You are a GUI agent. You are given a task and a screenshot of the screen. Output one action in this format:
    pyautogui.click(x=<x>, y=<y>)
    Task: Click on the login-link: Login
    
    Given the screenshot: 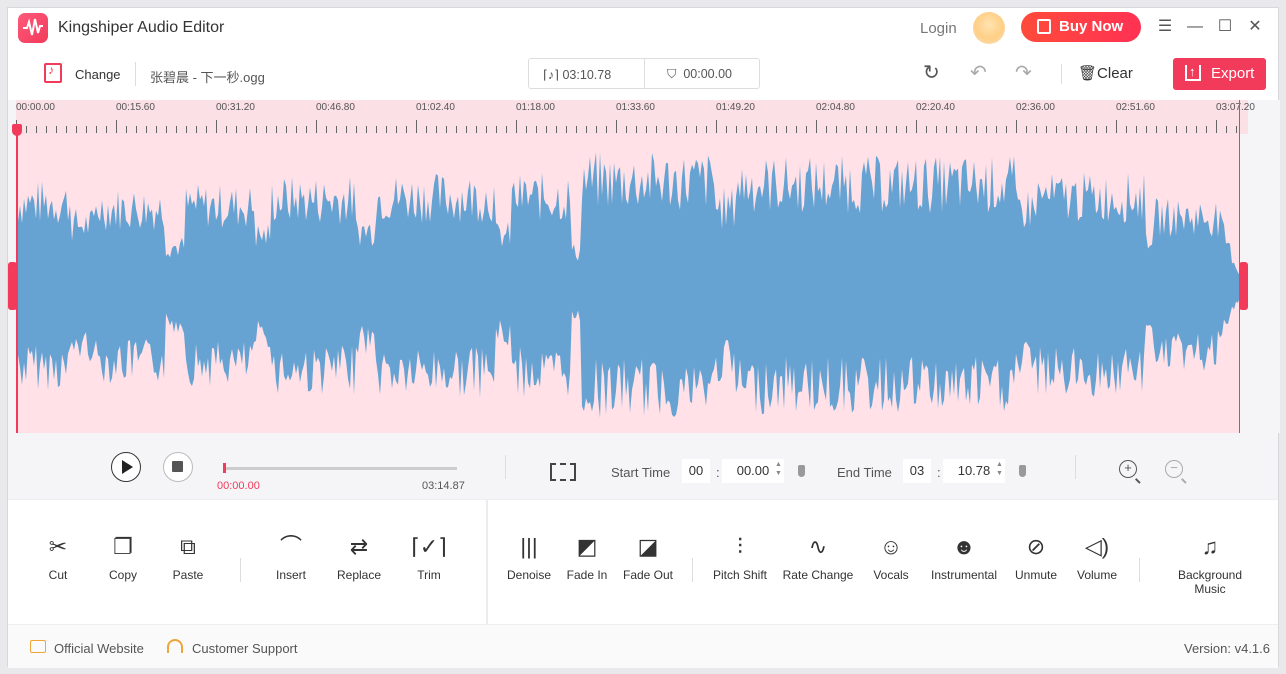 What is the action you would take?
    pyautogui.click(x=938, y=28)
    